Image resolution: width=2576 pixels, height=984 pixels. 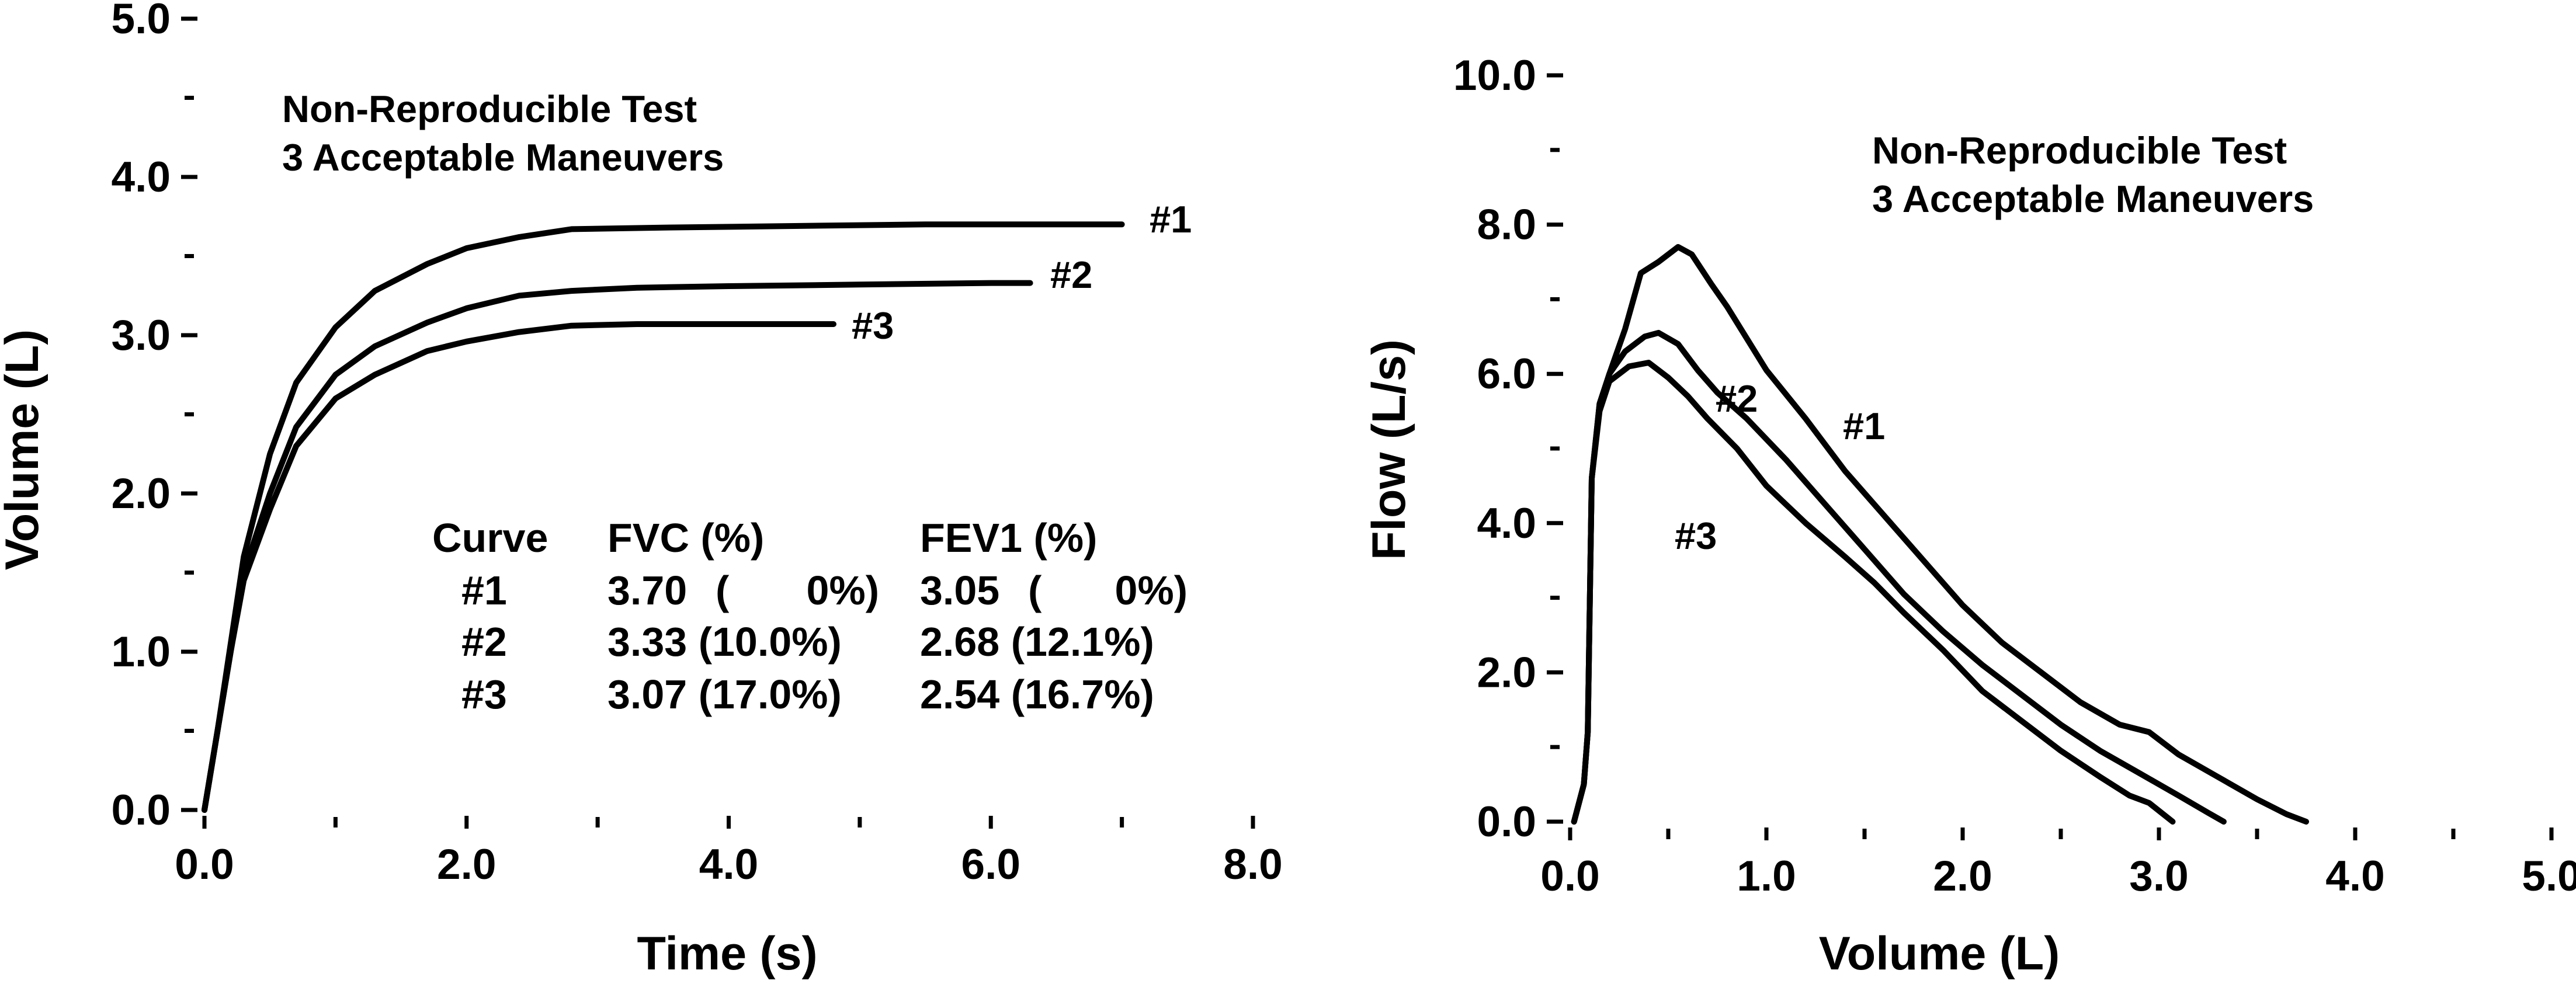 What do you see at coordinates (141, 652) in the screenshot?
I see `vt-y-tick-label-1: 1.0` at bounding box center [141, 652].